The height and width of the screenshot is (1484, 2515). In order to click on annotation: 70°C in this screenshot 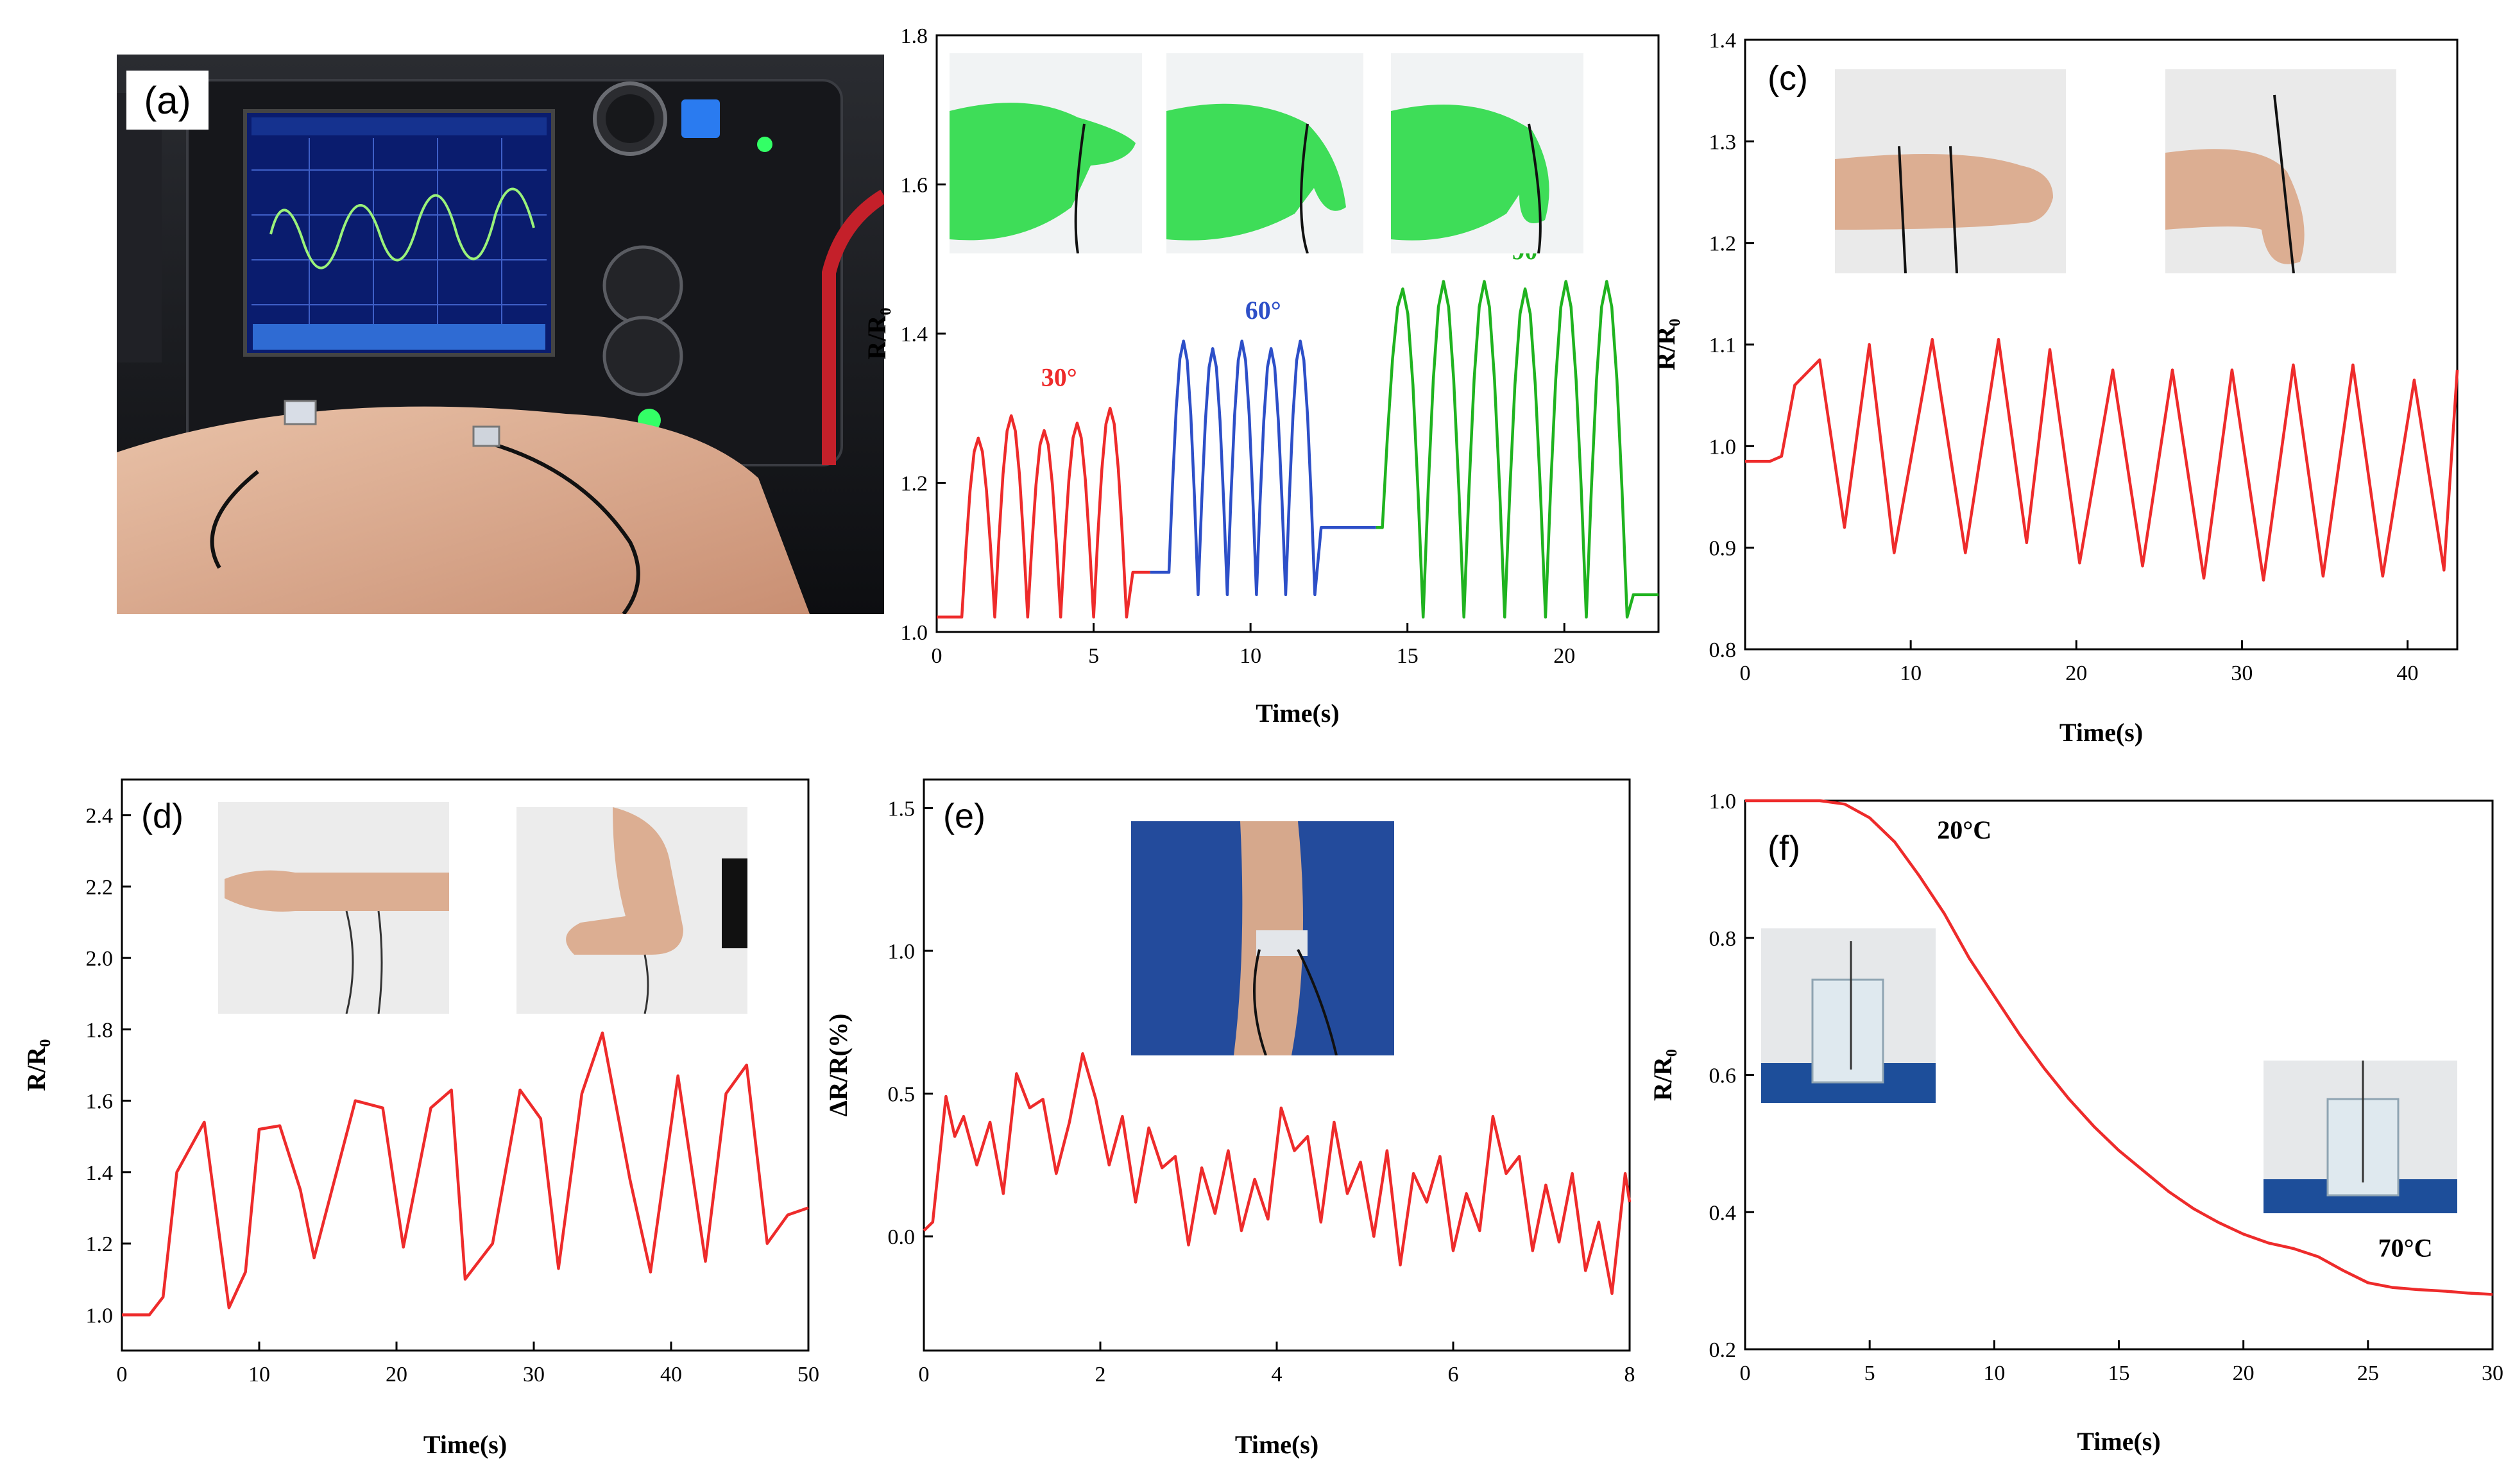, I will do `click(2405, 1249)`.